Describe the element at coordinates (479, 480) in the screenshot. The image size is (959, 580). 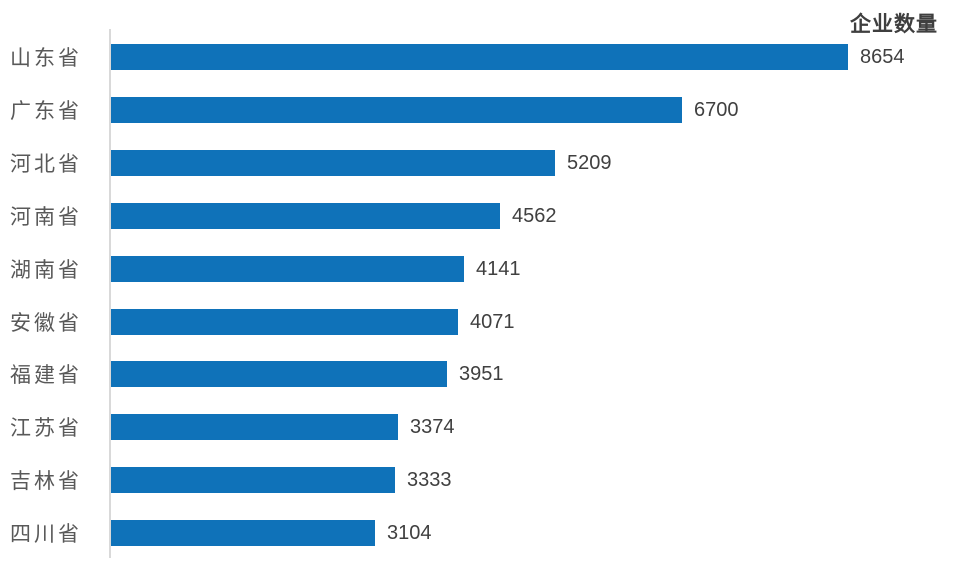
I see `bar-row: 吉林省 3333` at that location.